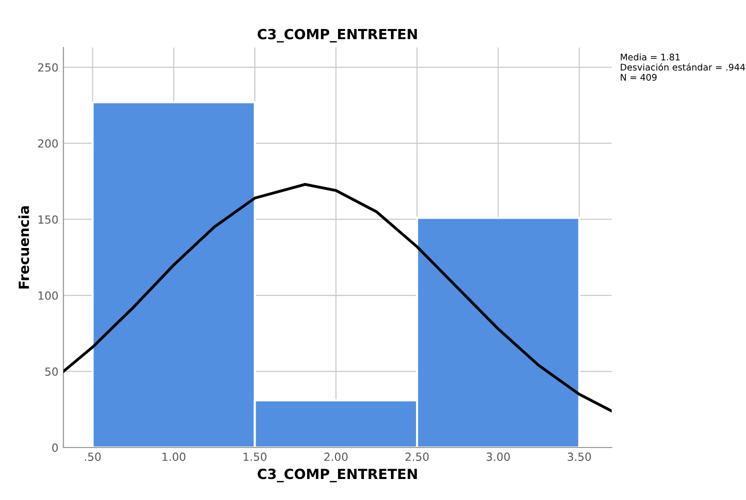  I want to click on x-tick-label: 2.00, so click(336, 456).